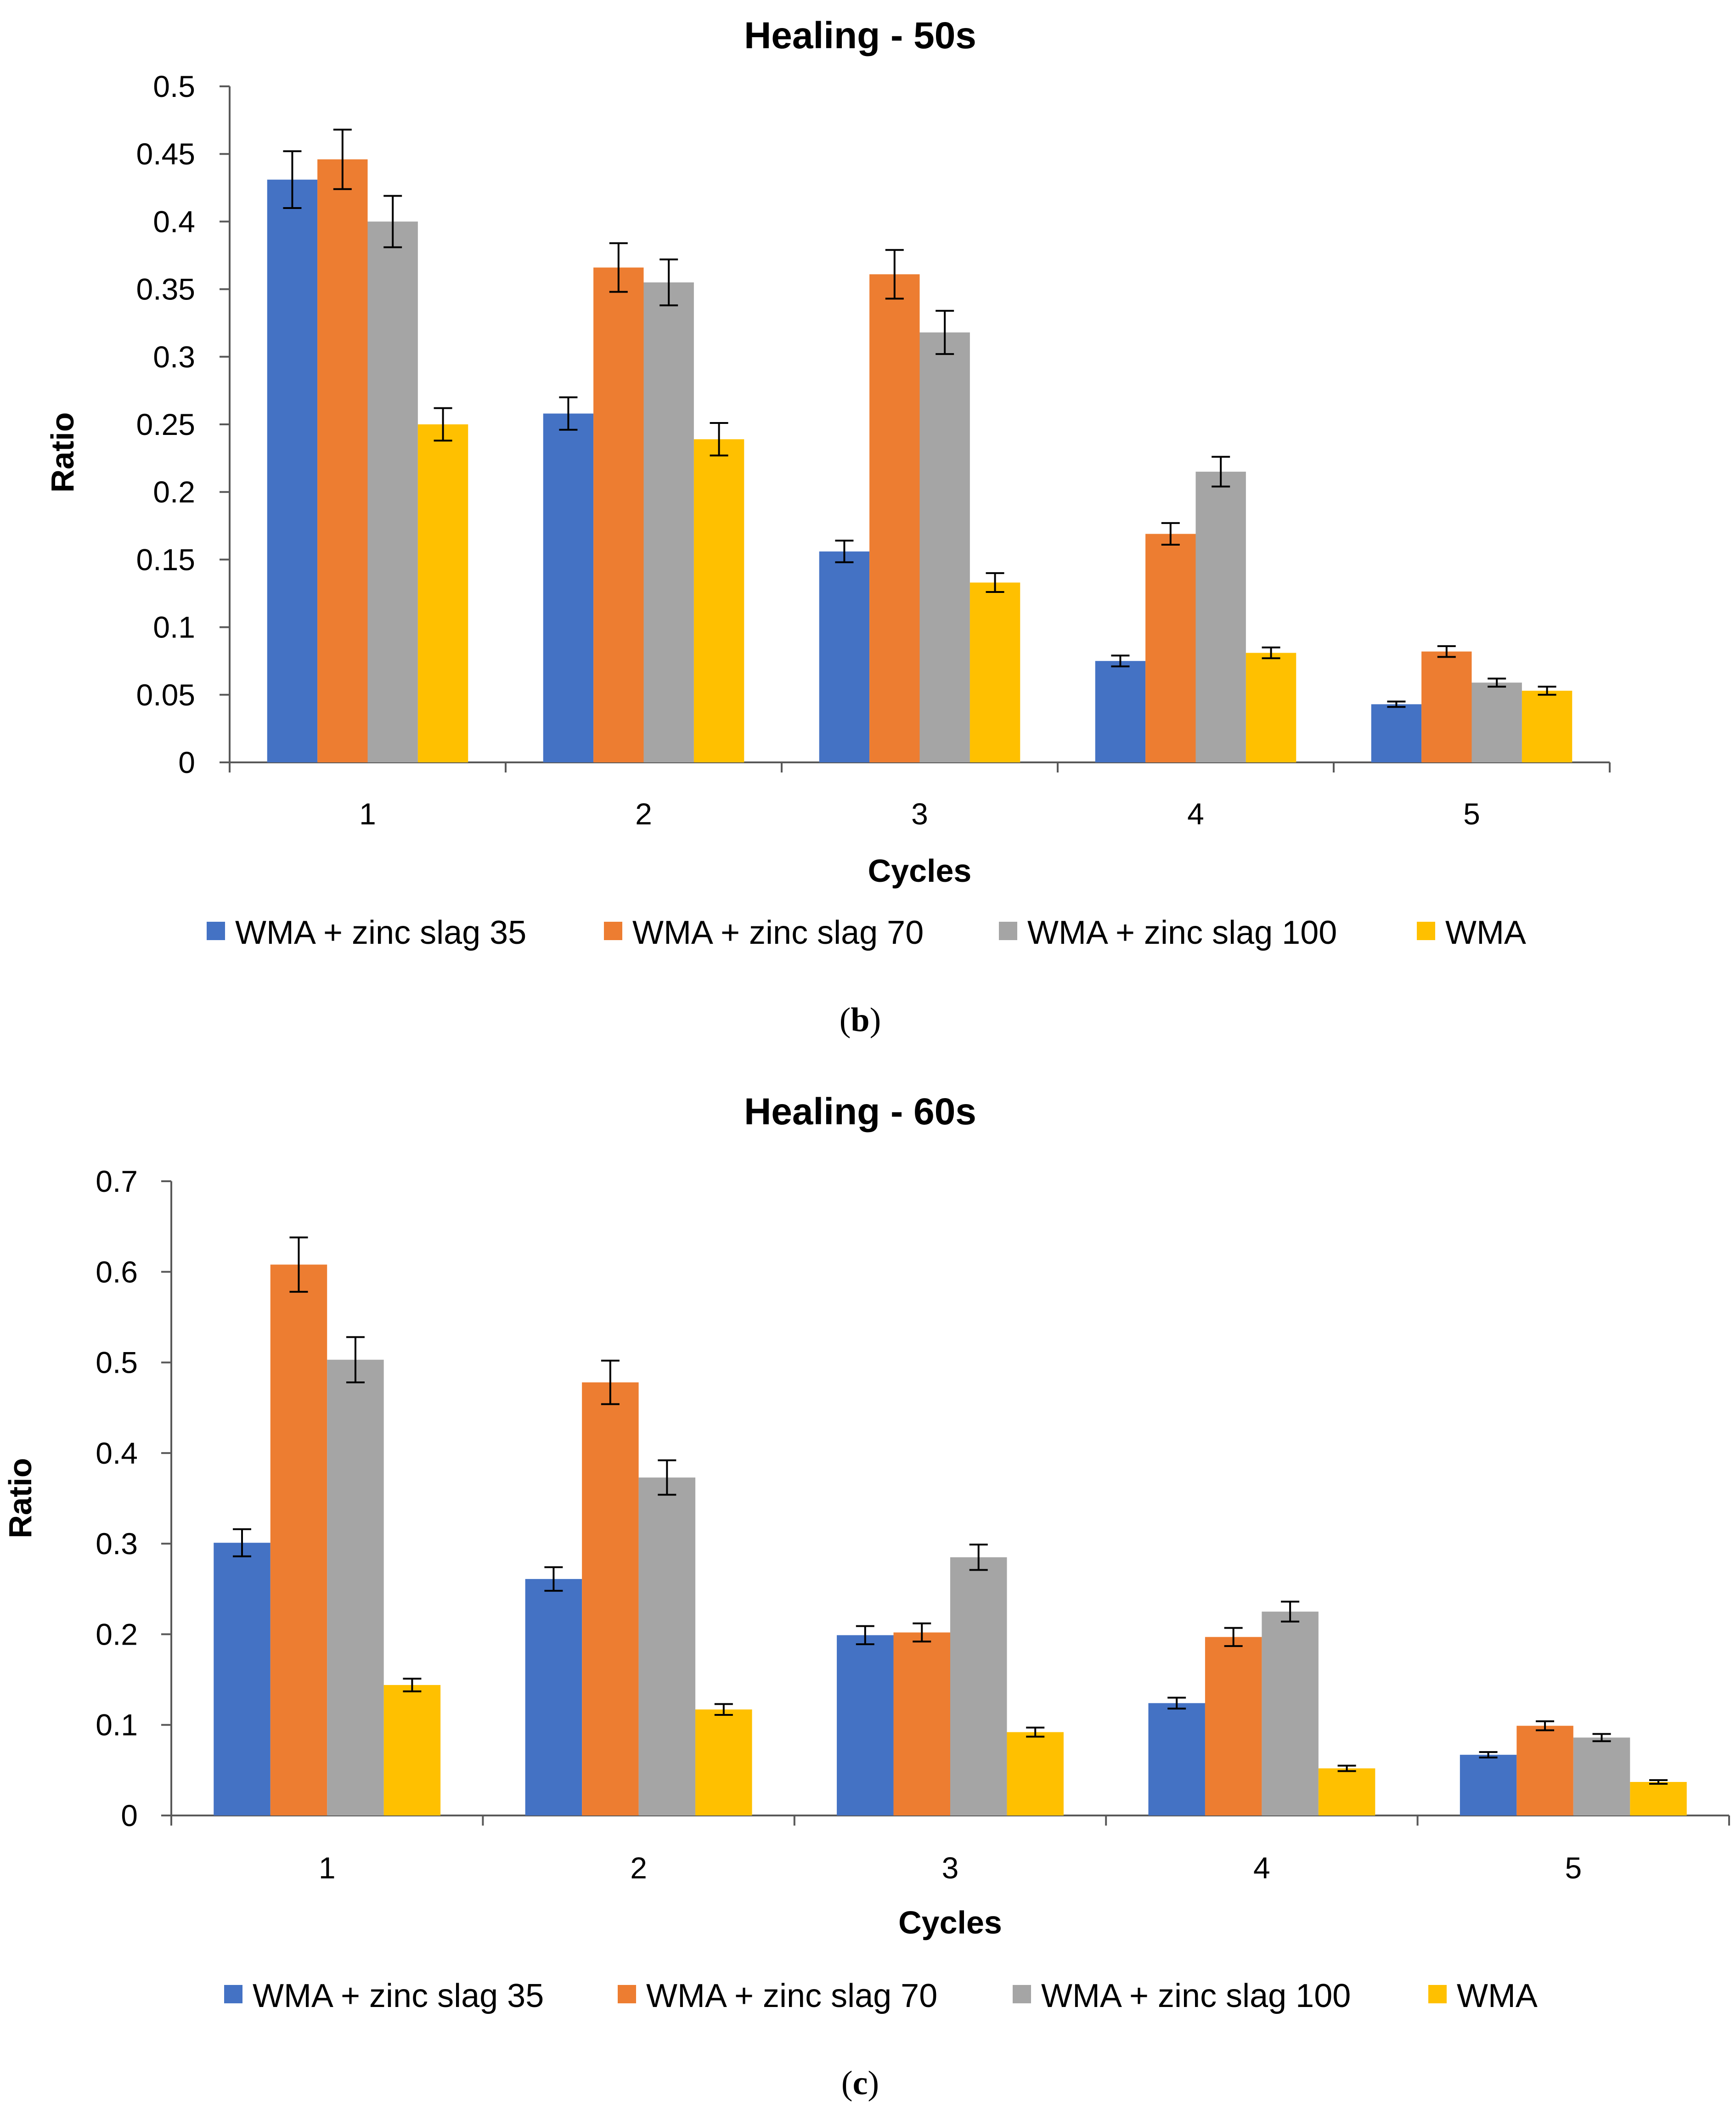 The image size is (1736, 2114). Describe the element at coordinates (860, 35) in the screenshot. I see `chart-title: Healing - 50s` at that location.